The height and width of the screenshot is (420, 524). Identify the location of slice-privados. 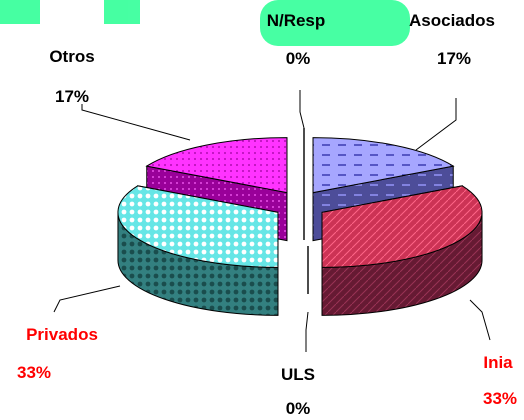
(198, 250).